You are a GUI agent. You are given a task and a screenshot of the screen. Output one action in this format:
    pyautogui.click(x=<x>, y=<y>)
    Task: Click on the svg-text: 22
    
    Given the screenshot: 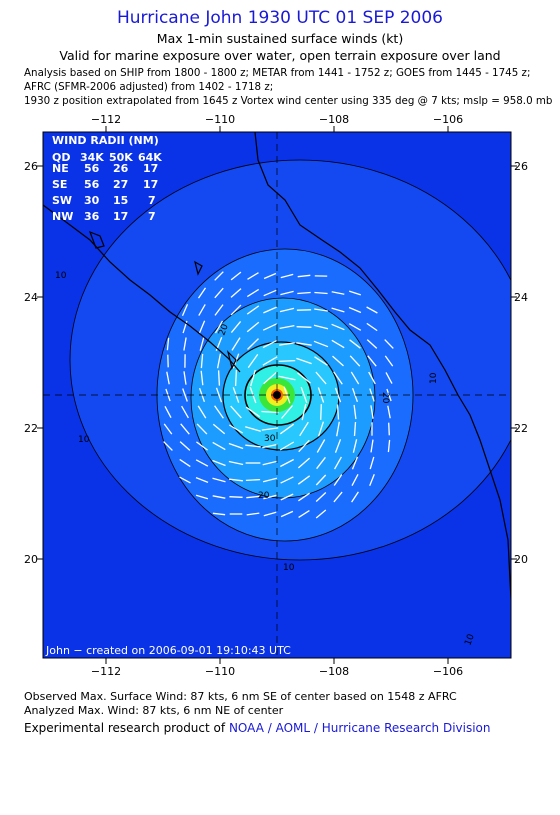 What is the action you would take?
    pyautogui.click(x=31, y=428)
    